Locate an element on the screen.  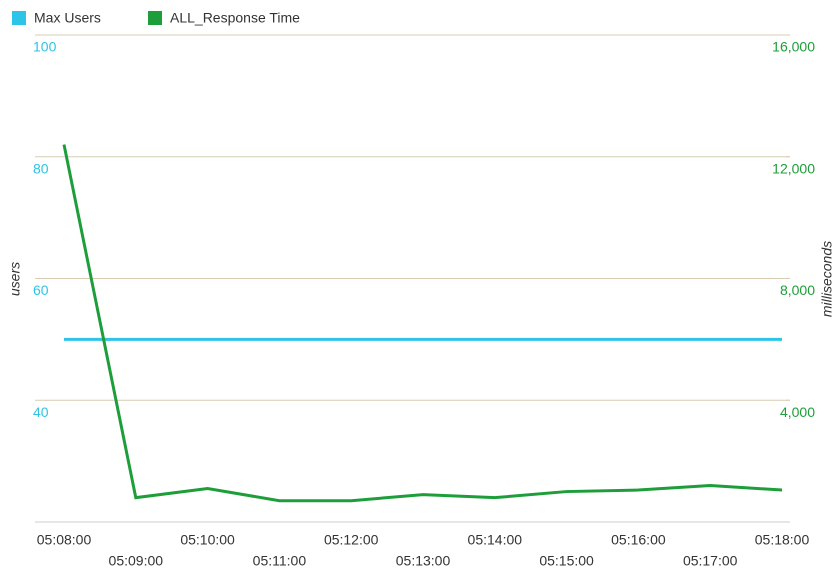
x-tick-label: 05:09:00 is located at coordinates (136, 561).